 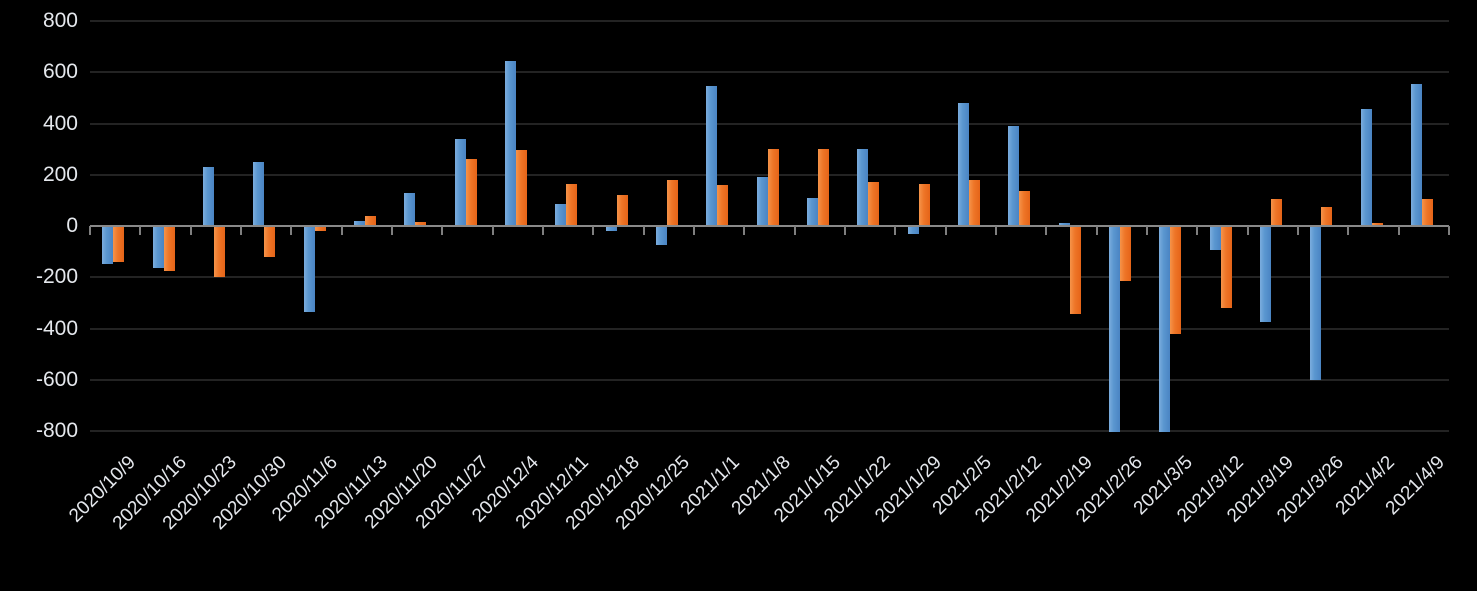 I want to click on y-tick-label: 0, so click(x=72, y=225).